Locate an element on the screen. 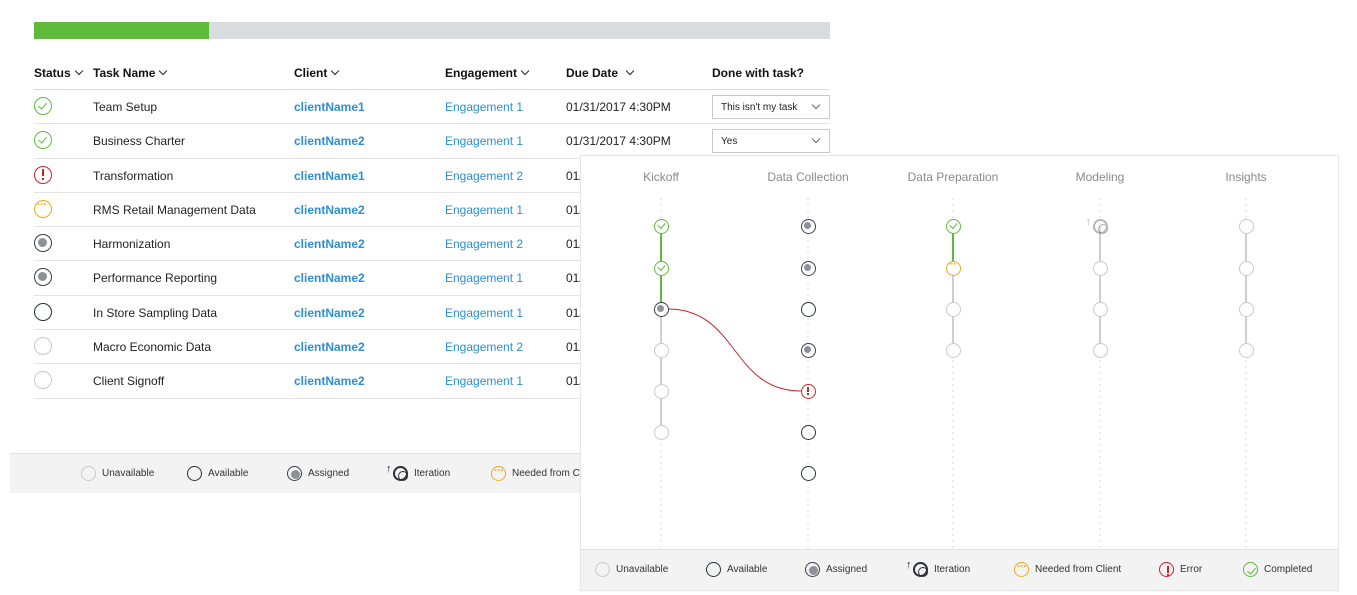 The width and height of the screenshot is (1357, 595). legend-label: Available is located at coordinates (747, 569).